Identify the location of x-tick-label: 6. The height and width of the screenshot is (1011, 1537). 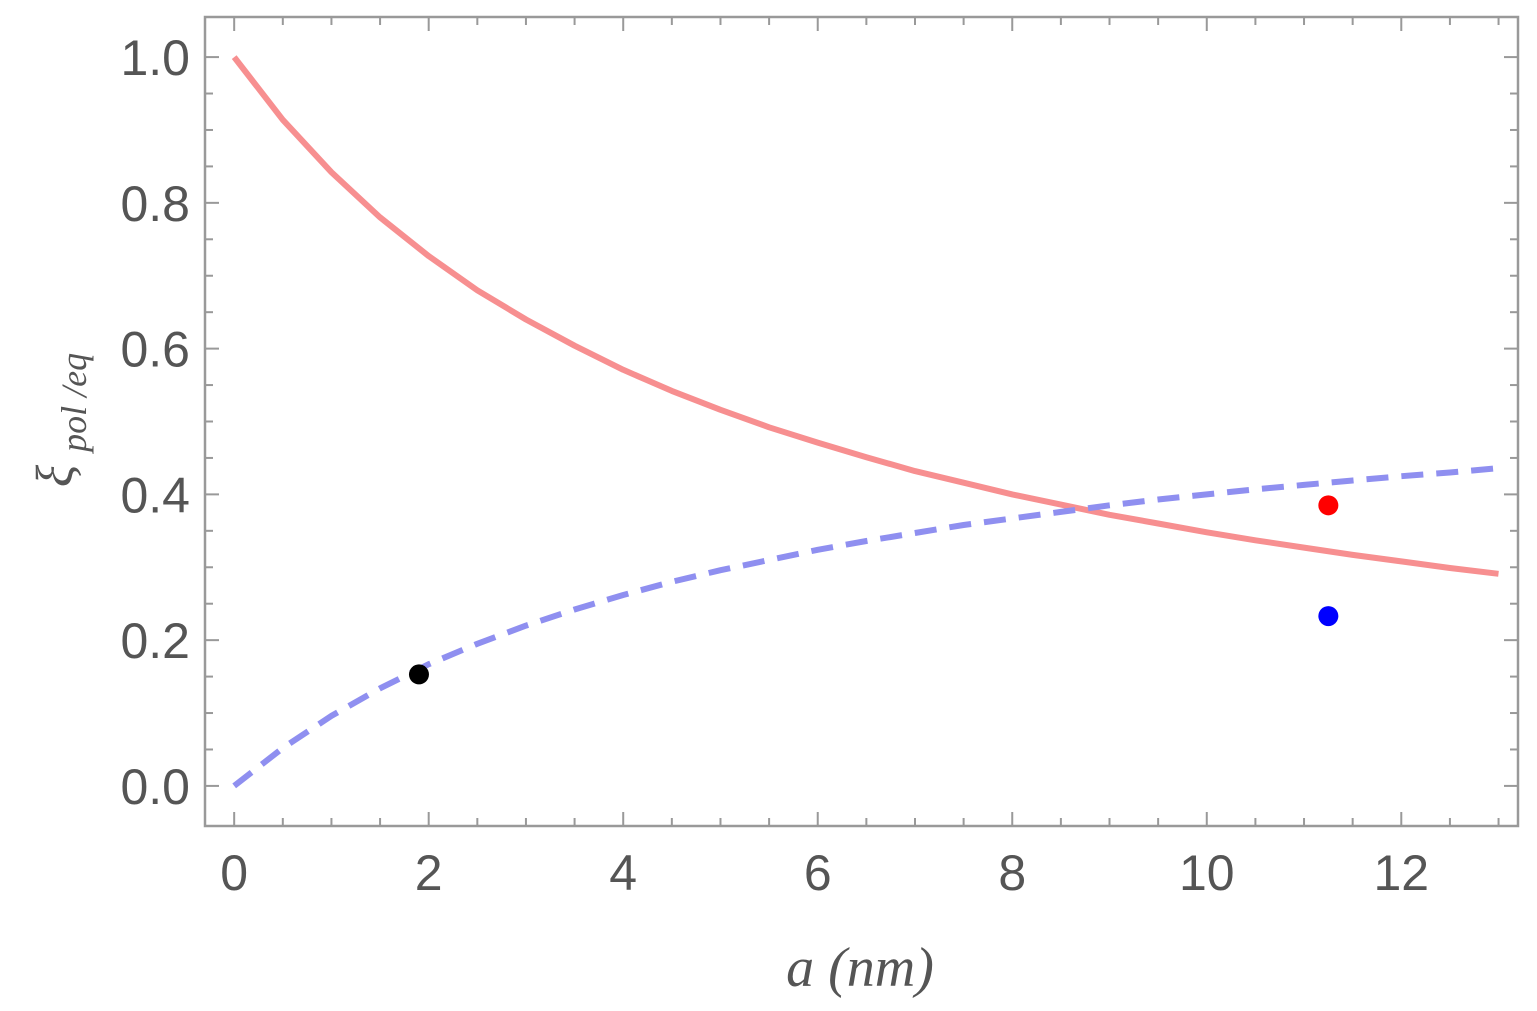
(818, 873).